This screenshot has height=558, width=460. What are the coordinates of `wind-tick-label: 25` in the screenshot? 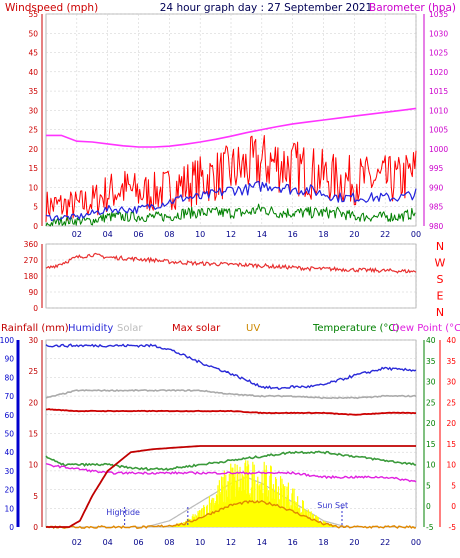 It's located at (33, 130).